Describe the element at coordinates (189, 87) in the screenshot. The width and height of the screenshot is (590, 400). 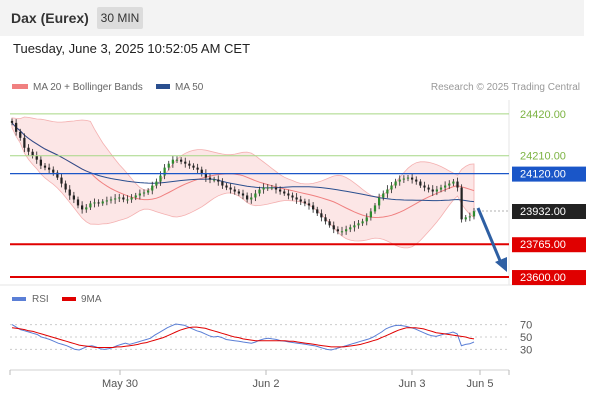
I see `ma50-legend-label: MA 50` at that location.